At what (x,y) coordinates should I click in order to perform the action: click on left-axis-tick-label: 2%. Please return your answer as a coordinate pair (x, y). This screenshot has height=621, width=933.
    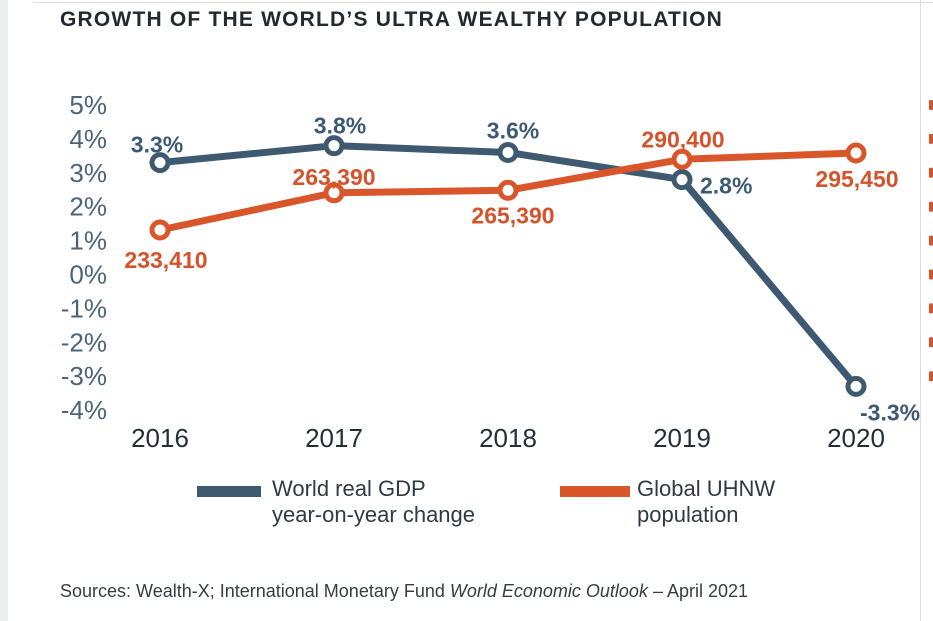
    Looking at the image, I should click on (88, 207).